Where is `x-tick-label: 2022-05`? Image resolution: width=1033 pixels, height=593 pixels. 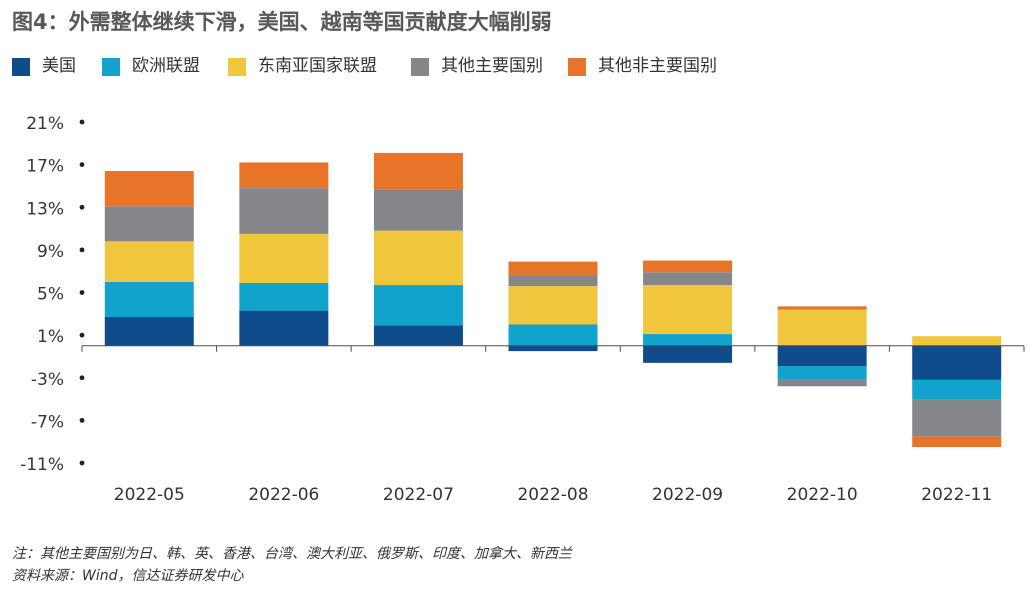 x-tick-label: 2022-05 is located at coordinates (149, 495).